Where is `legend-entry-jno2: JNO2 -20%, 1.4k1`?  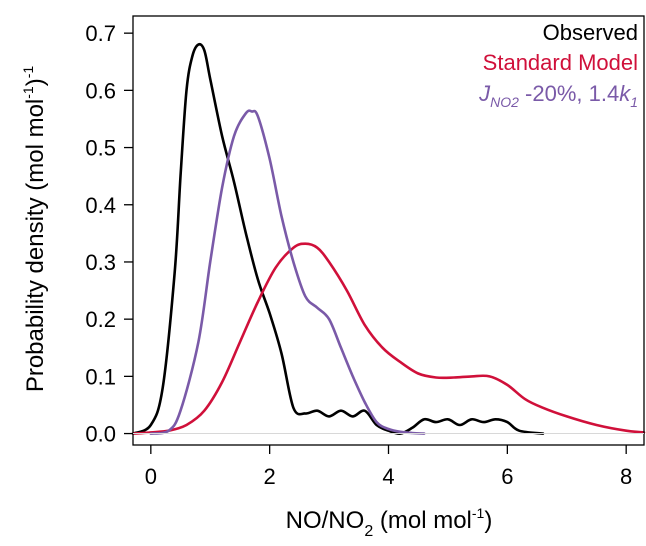
legend-entry-jno2: JNO2 -20%, 1.4k1 is located at coordinates (558, 95).